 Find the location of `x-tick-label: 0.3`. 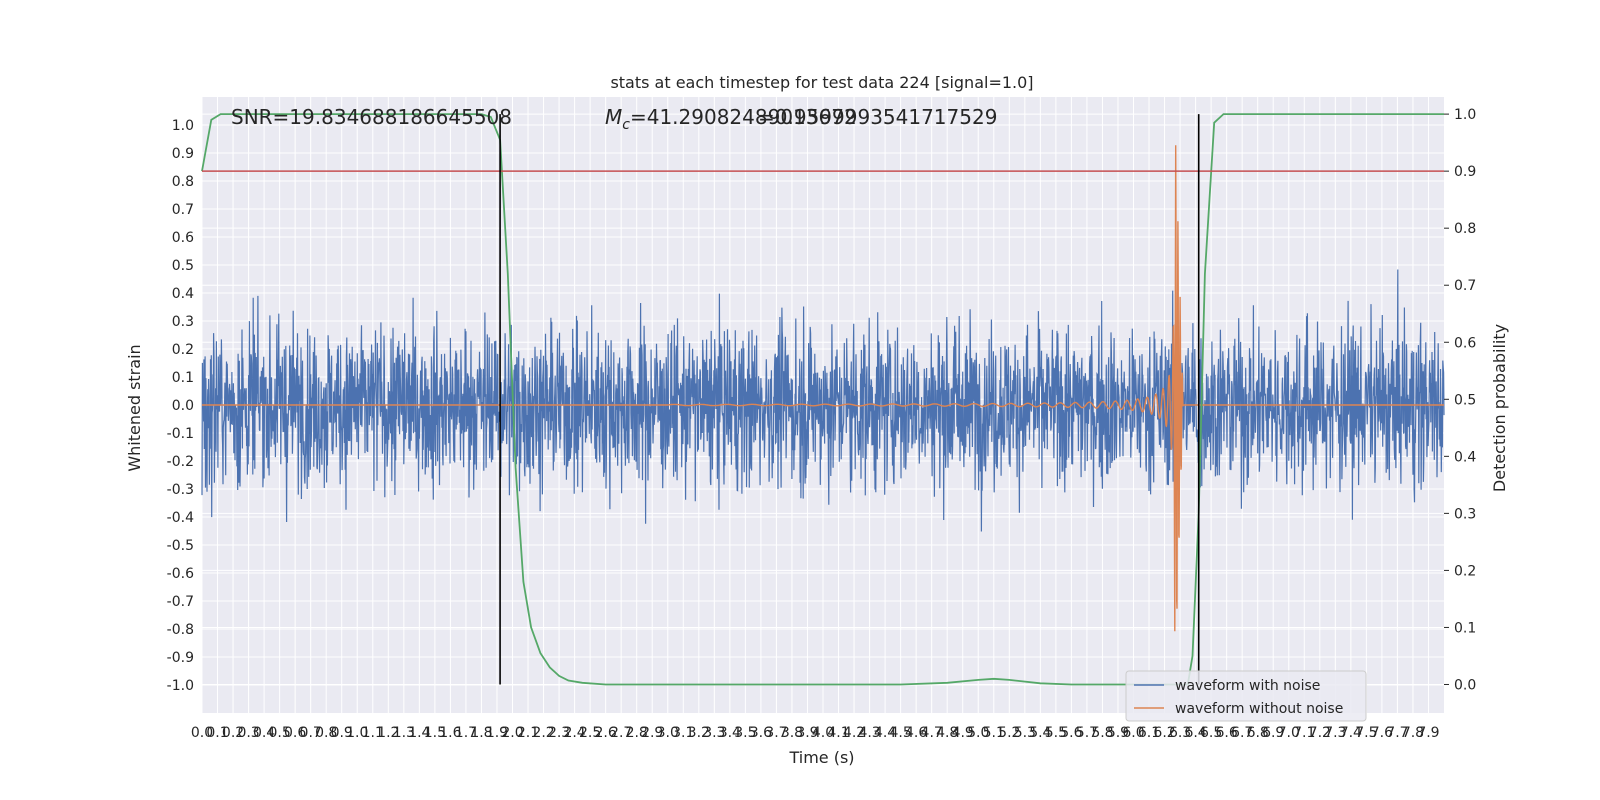

x-tick-label: 0.3 is located at coordinates (248, 733).